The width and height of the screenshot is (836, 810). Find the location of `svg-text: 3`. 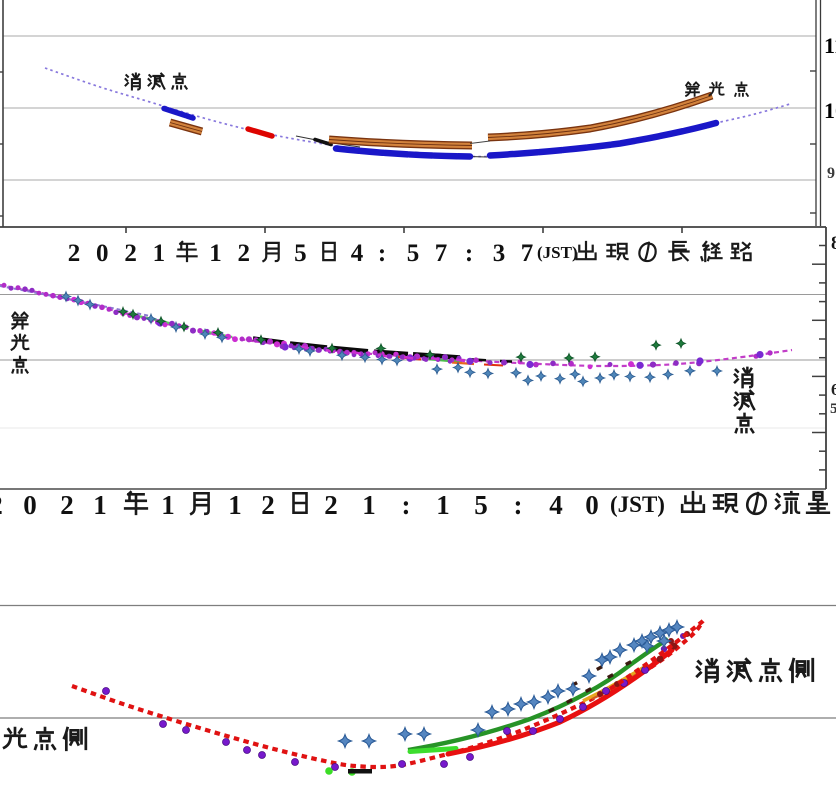

svg-text: 3 is located at coordinates (499, 253).